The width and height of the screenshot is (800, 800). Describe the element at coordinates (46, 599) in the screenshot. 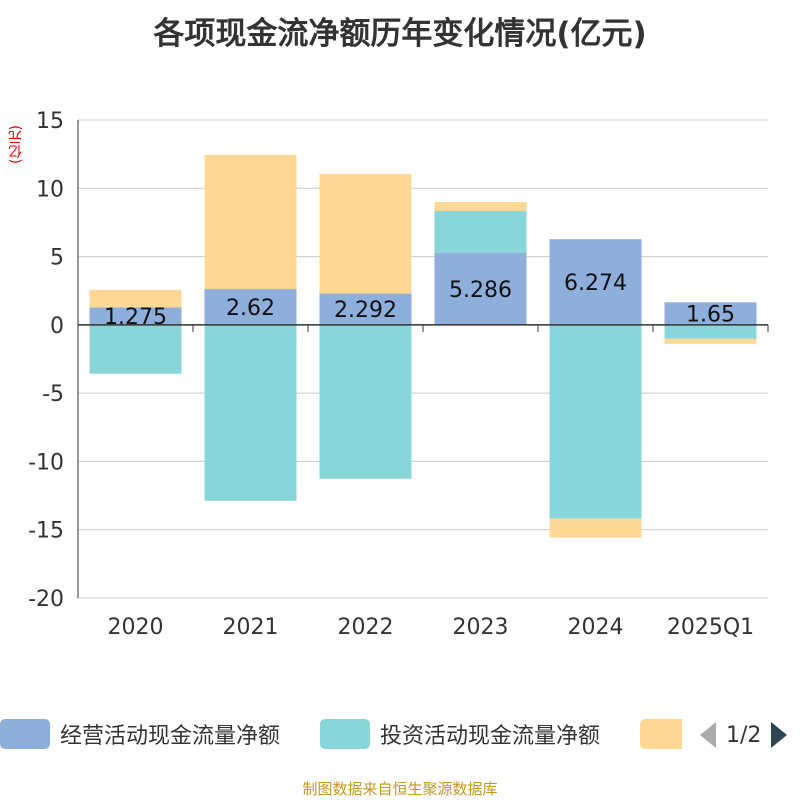

I see `y-tick-label: -20` at that location.